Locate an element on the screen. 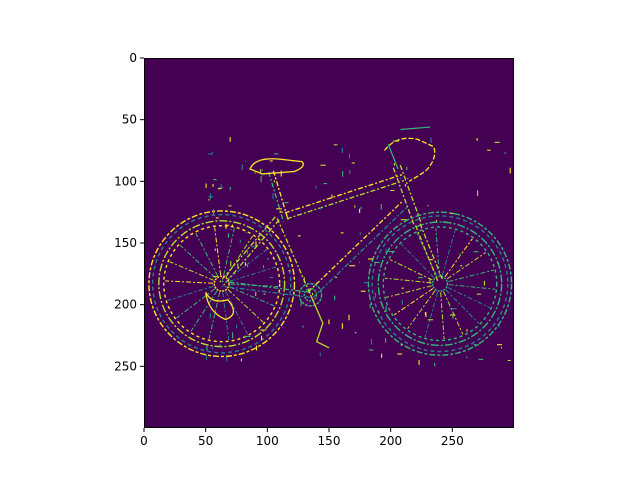 This screenshot has width=640, height=480. x-tick-label: 150 is located at coordinates (329, 441).